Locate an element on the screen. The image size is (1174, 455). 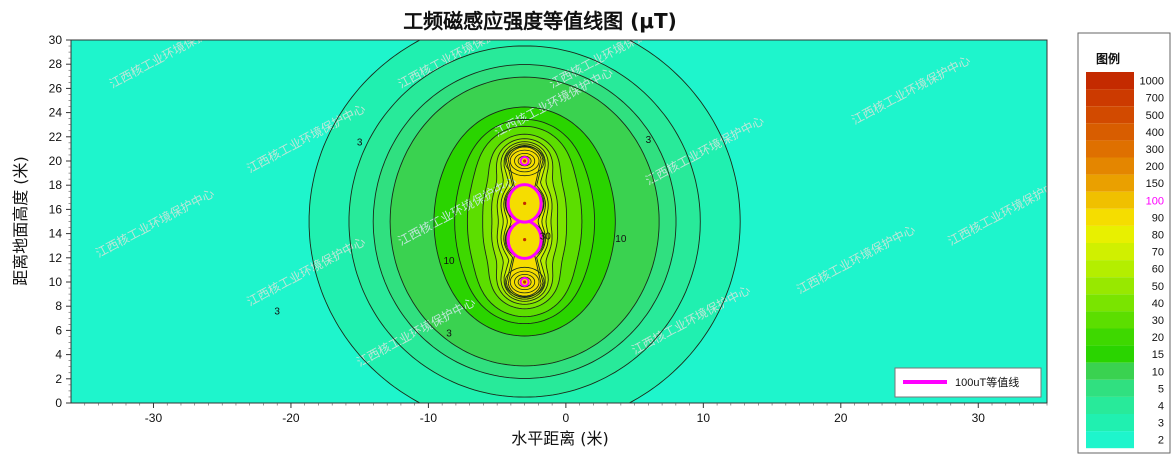
contour-label: 30 is located at coordinates (546, 237).